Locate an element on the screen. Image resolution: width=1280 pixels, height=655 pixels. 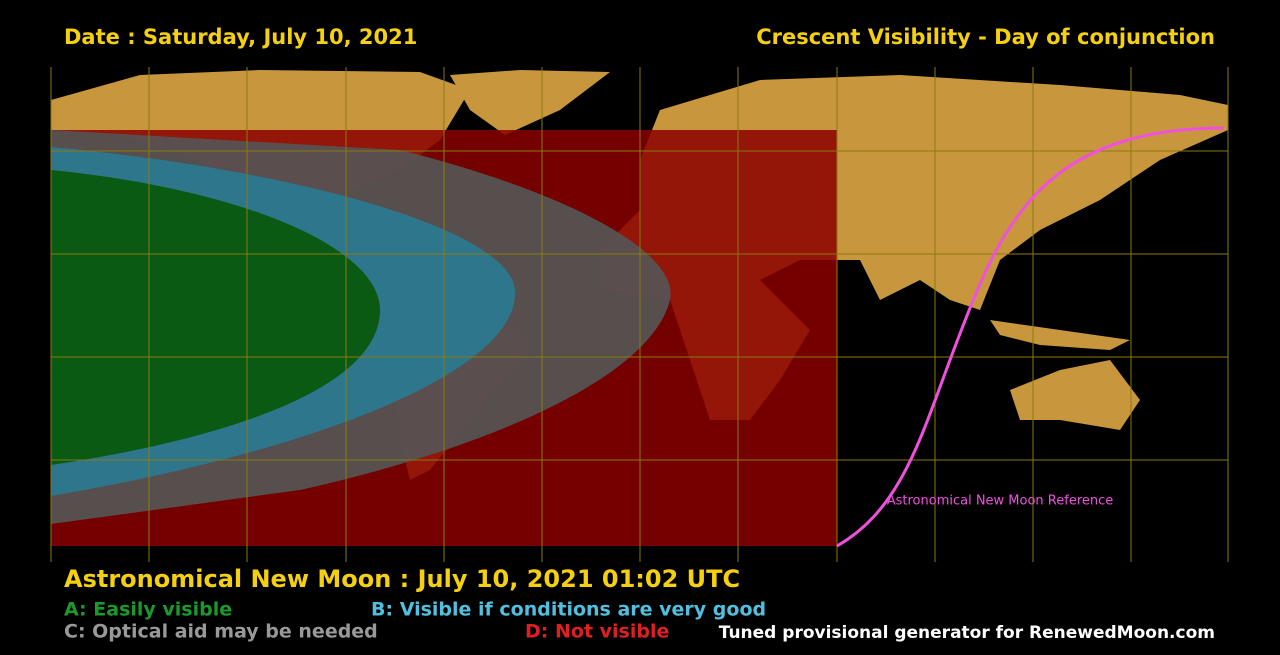
date: Date : Saturday, July 10, 2021 is located at coordinates (240, 37).